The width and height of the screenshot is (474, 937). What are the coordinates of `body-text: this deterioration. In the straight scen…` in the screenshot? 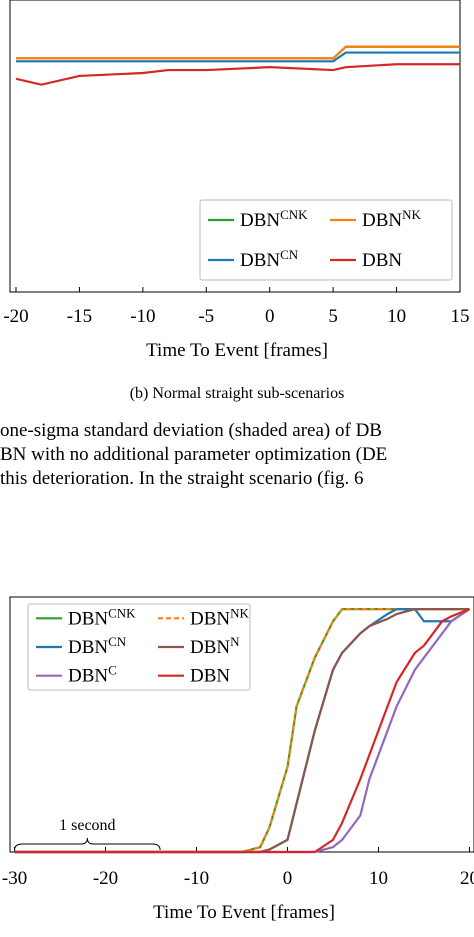 It's located at (182, 478).